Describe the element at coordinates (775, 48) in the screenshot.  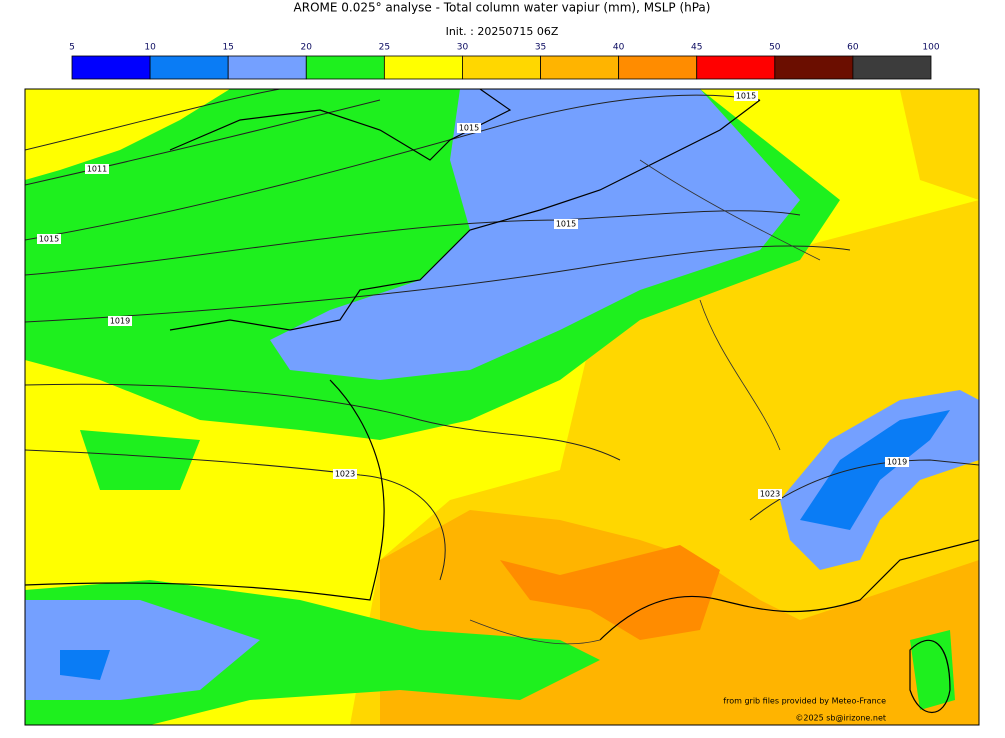
I see `colorbar-tick-label: 50` at that location.